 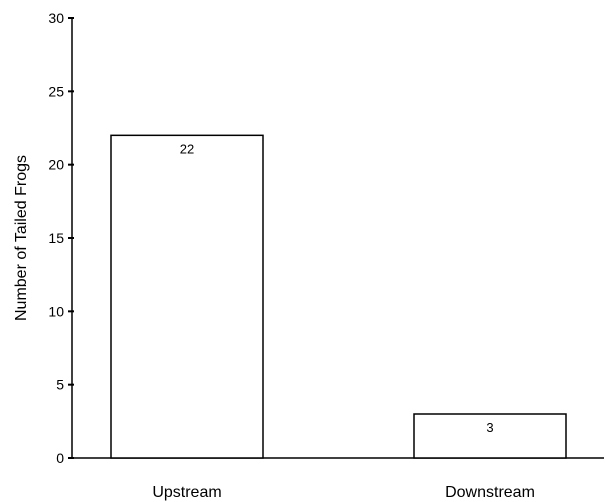 What do you see at coordinates (489, 427) in the screenshot?
I see `data-label-downstream: 3` at bounding box center [489, 427].